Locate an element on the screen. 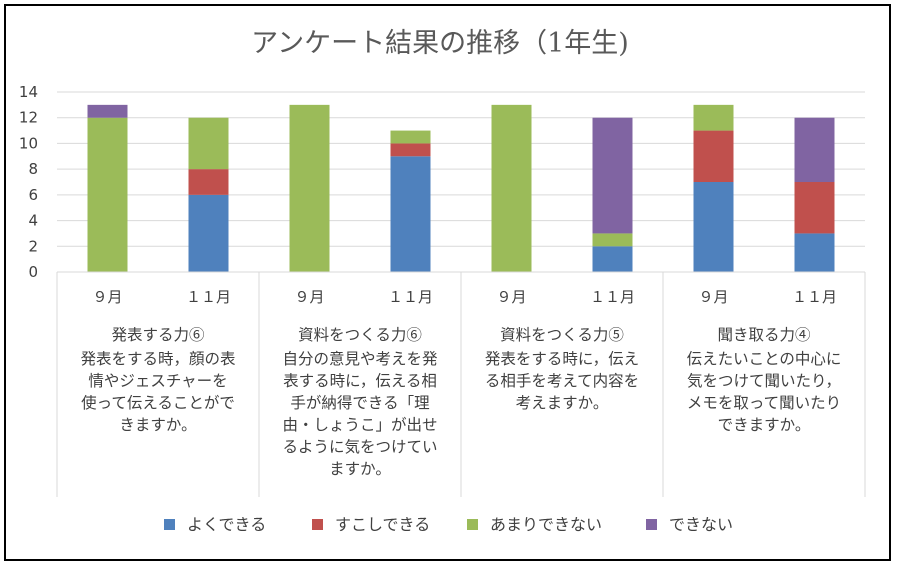 The image size is (899, 567). group-description-line: 考えますか。 is located at coordinates (562, 403).